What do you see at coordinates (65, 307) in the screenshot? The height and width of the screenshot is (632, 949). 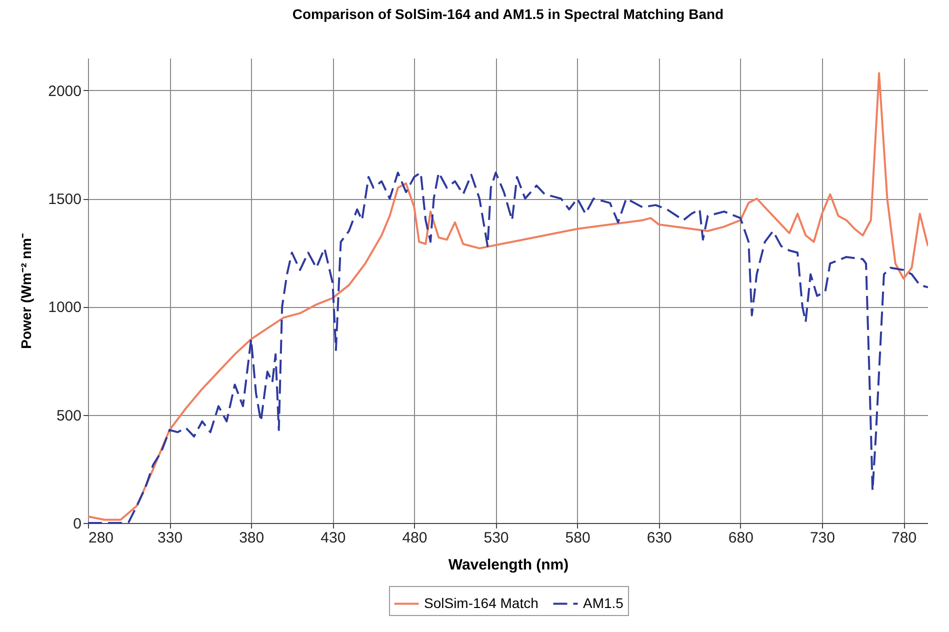 I see `y-tick-label: 1000` at bounding box center [65, 307].